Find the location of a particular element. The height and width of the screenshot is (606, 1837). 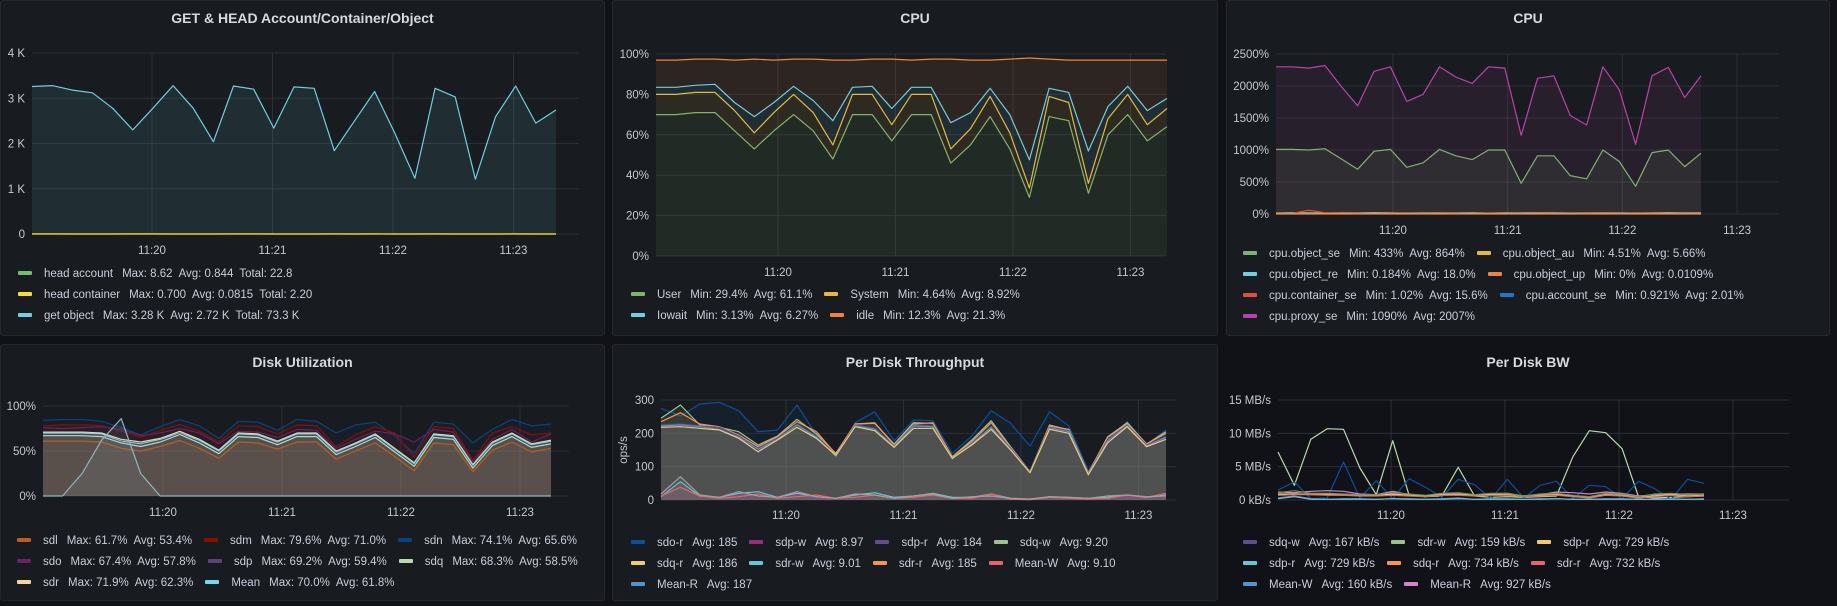

legend-series-name: sdo is located at coordinates (52, 562).